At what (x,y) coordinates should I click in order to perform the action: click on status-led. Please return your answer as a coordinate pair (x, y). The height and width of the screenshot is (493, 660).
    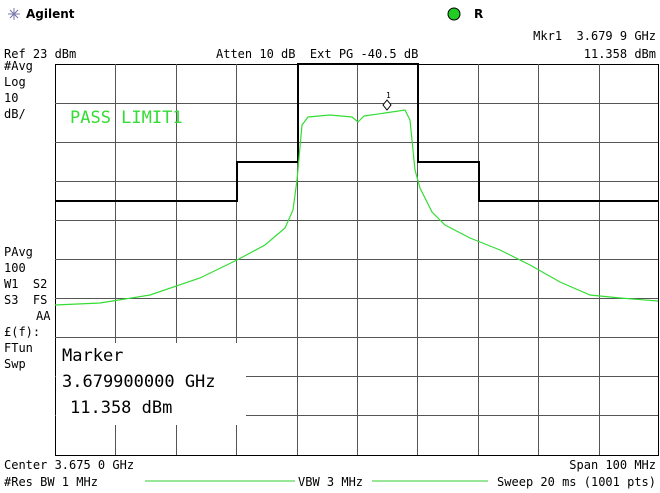
    Looking at the image, I should click on (454, 14).